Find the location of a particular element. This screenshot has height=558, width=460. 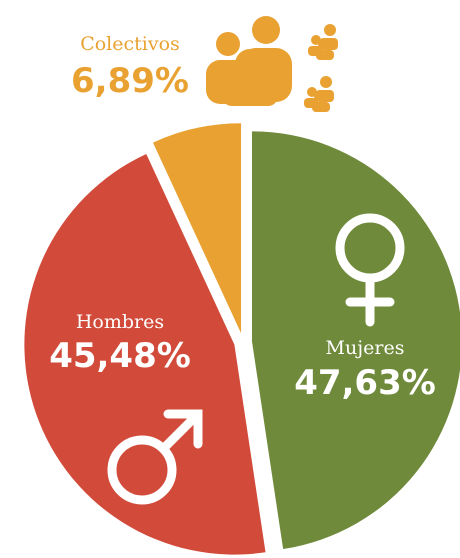

slice-percent: 47,63% is located at coordinates (365, 383).